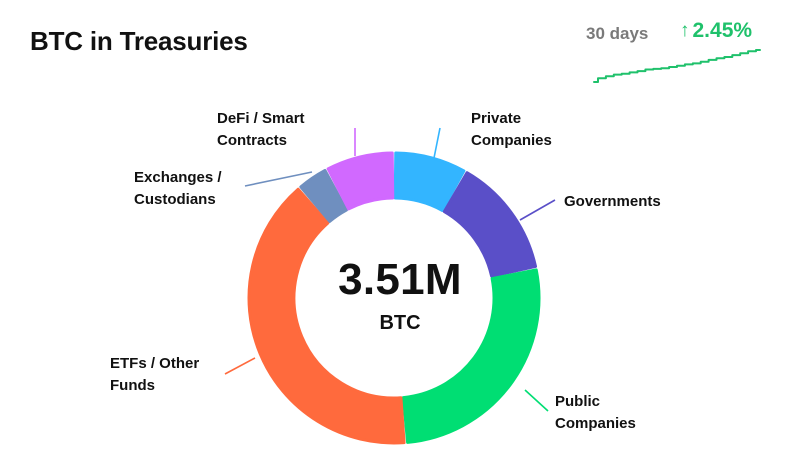  Describe the element at coordinates (429, 181) in the screenshot. I see `donut-slice-private-companies` at that location.